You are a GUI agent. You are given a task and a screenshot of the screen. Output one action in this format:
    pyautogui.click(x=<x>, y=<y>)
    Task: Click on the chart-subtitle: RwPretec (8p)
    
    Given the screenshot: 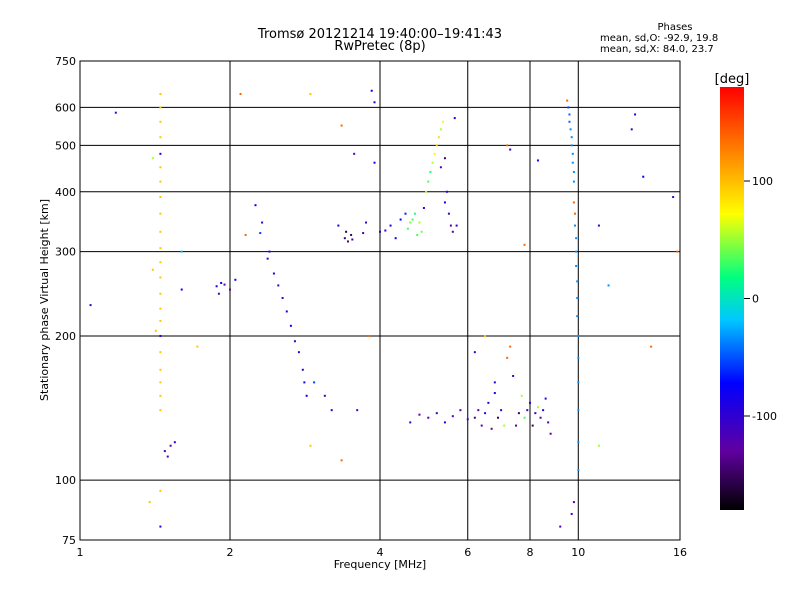 What is the action you would take?
    pyautogui.click(x=380, y=46)
    